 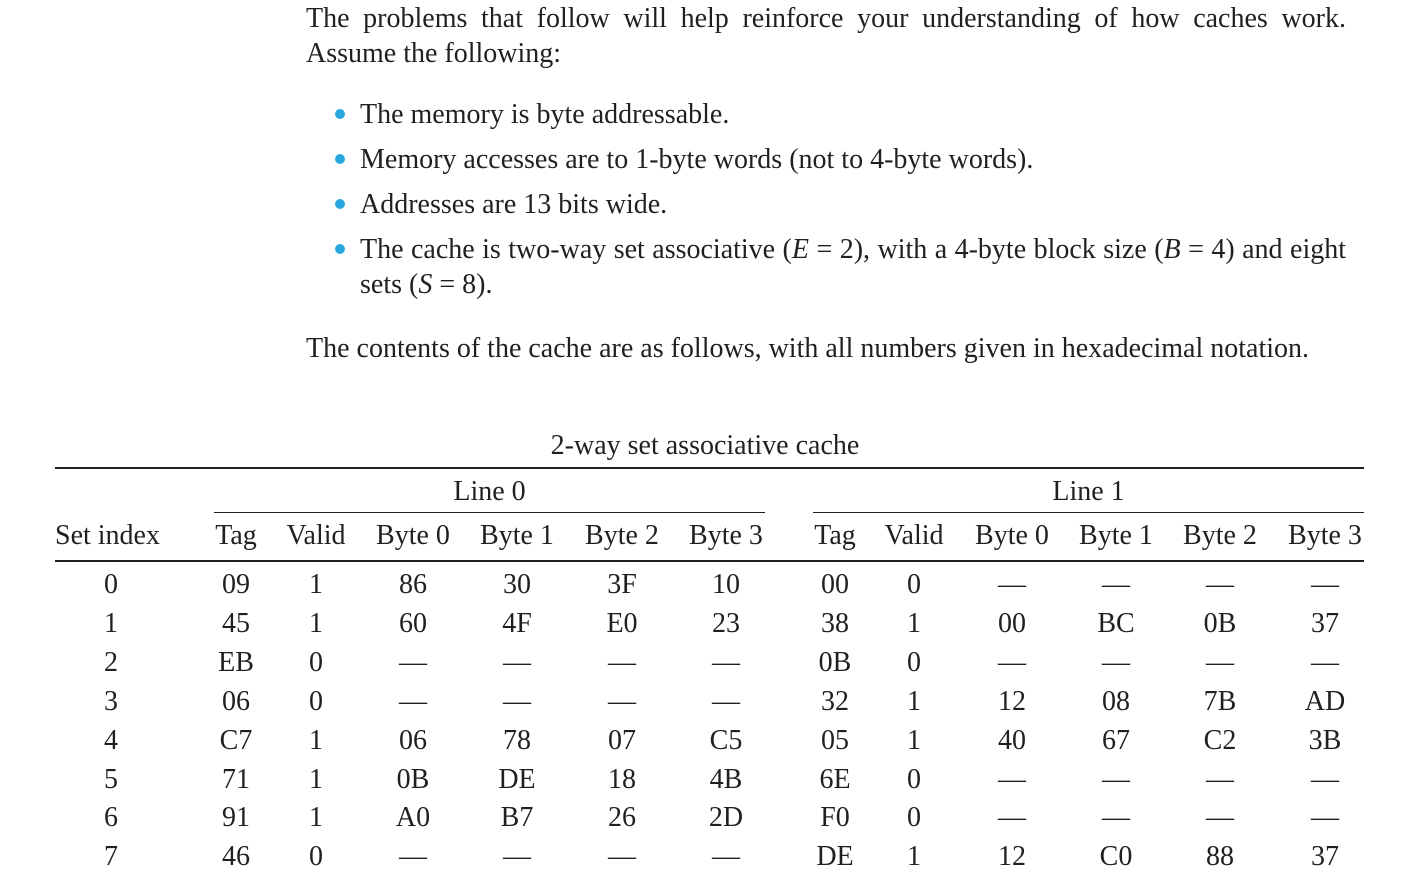 What do you see at coordinates (236, 818) in the screenshot?
I see `table-cell: 91` at bounding box center [236, 818].